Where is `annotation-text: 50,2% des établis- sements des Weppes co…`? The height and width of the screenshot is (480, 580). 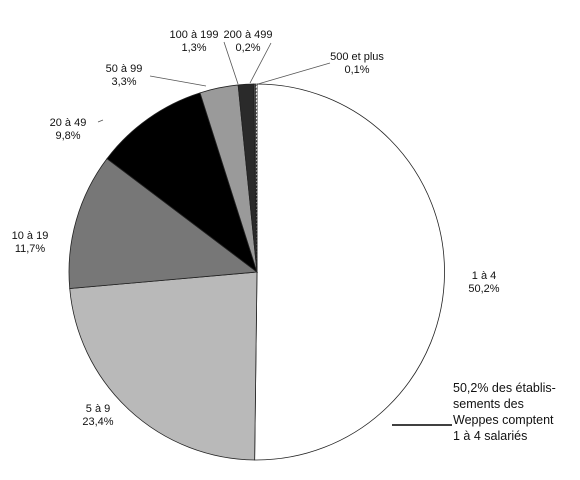
annotation-text: 50,2% des établis- sements des Weppes co… is located at coordinates (515, 412).